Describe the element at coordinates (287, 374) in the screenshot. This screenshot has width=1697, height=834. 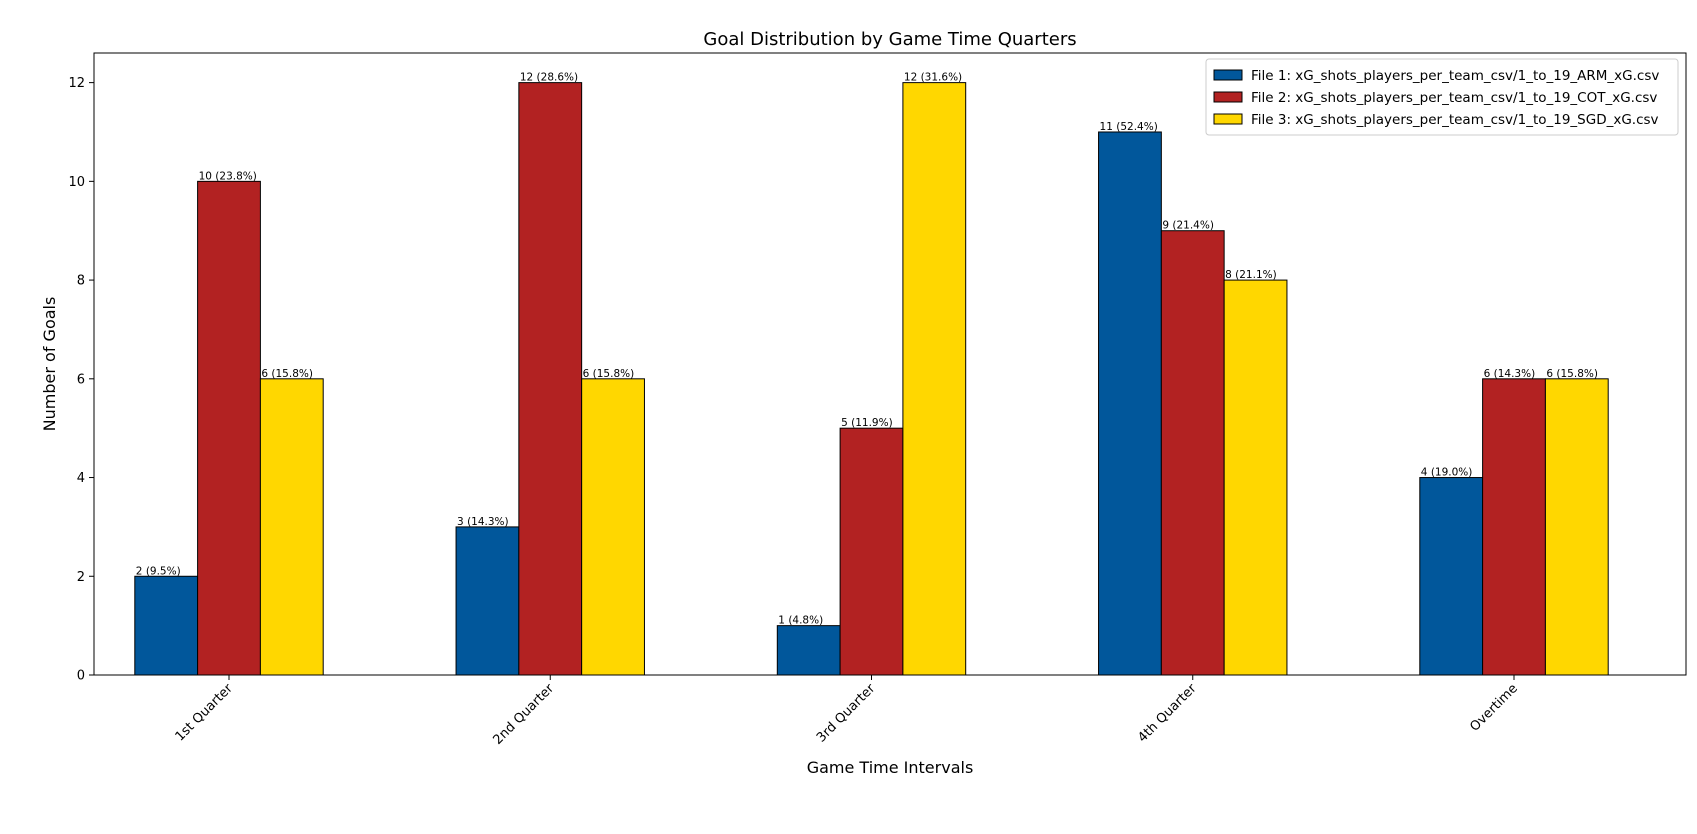
I see `bar-label-3-1: 6 (15.8%)` at that location.